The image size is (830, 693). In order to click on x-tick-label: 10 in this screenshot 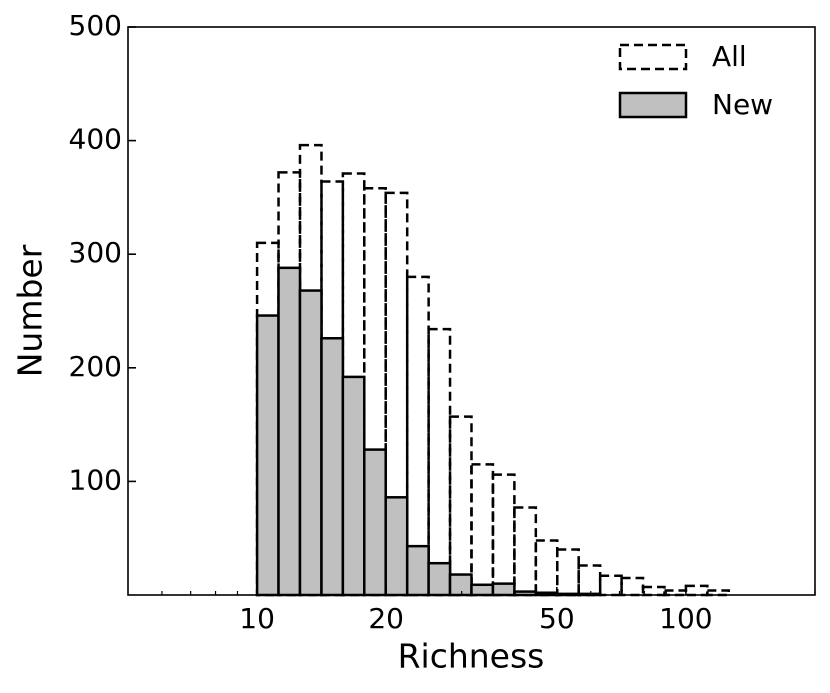, I will do `click(257, 618)`.